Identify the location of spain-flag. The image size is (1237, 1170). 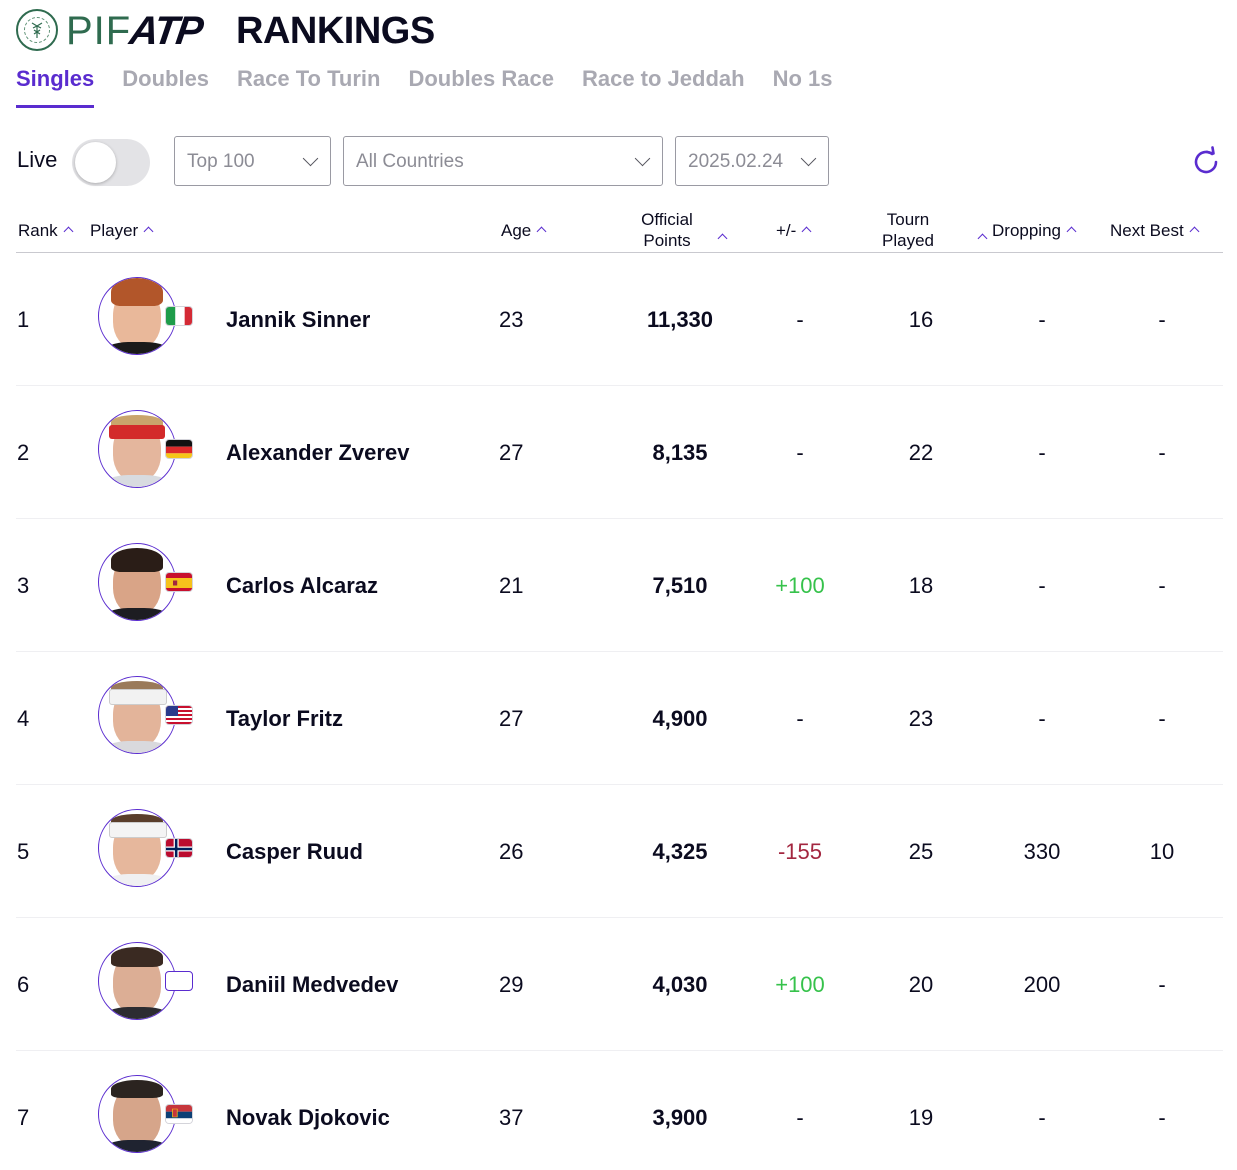
(179, 582).